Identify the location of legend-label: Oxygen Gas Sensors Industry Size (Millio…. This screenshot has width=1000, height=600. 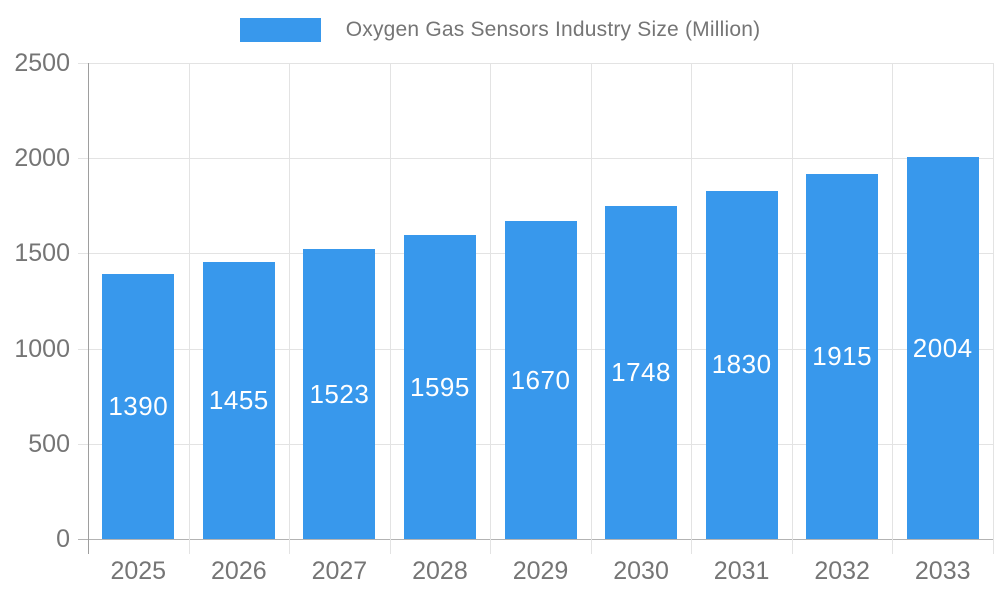
(553, 29).